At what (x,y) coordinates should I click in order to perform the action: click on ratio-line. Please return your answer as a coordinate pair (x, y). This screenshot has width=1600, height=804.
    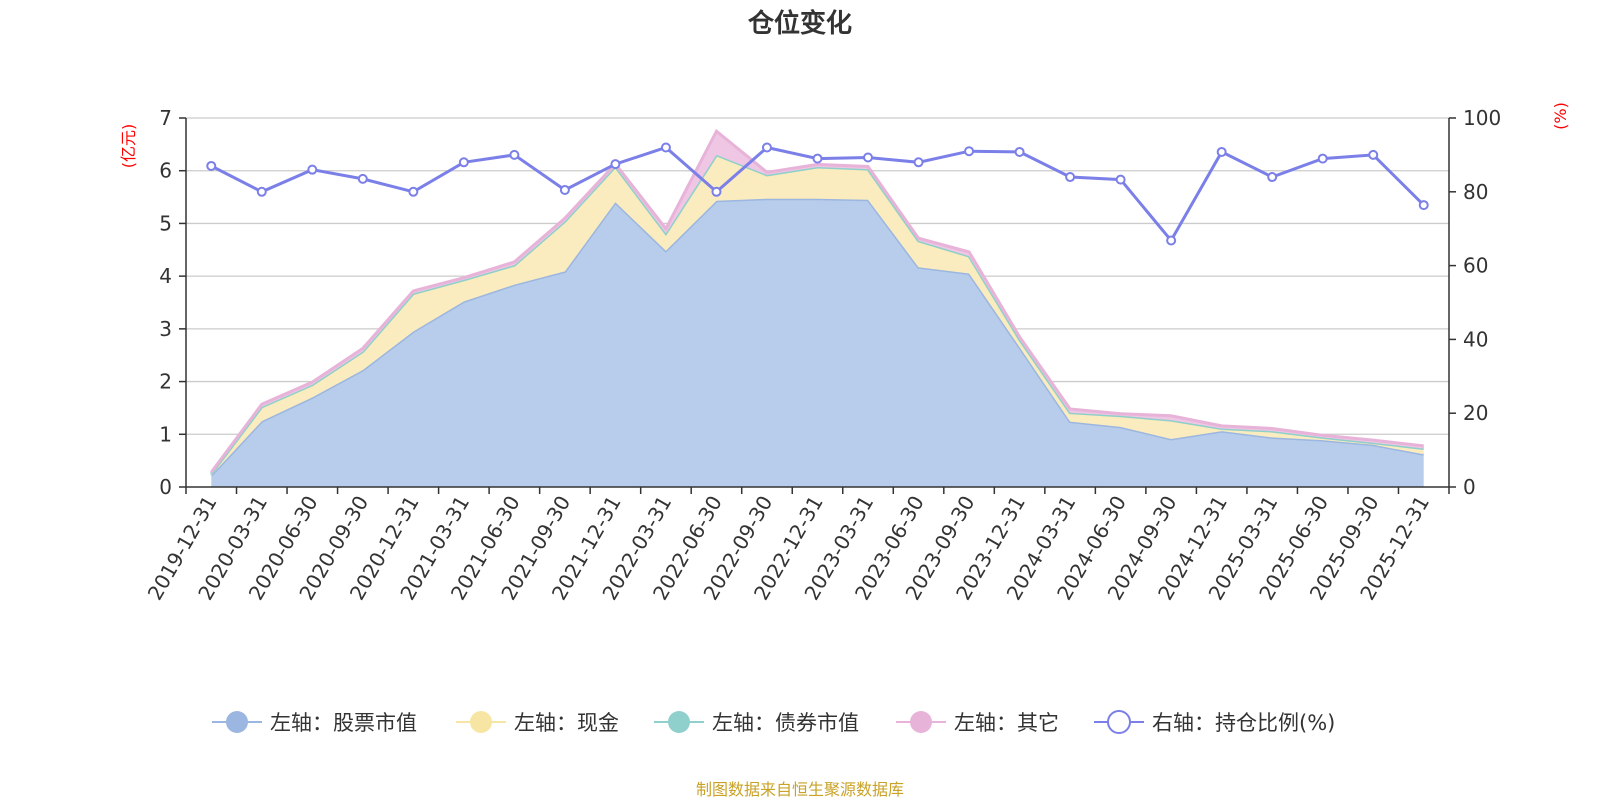
    Looking at the image, I should click on (817, 194).